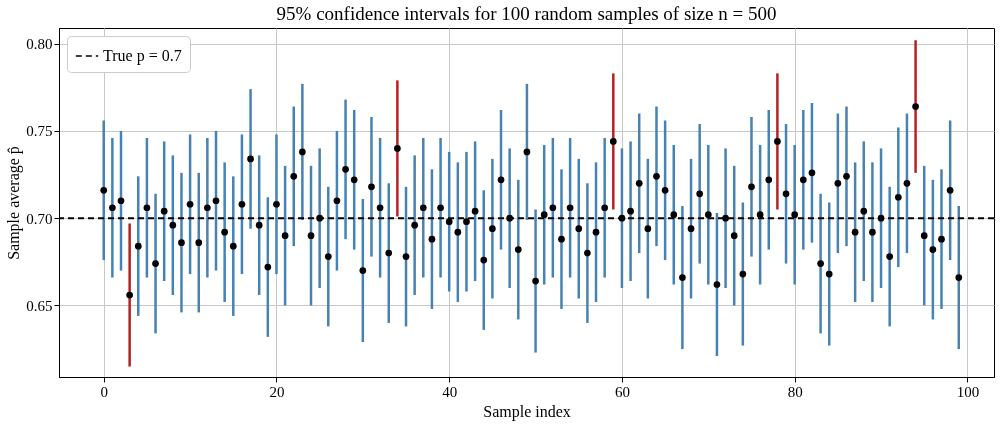  Describe the element at coordinates (527, 411) in the screenshot. I see `x-axis-title: Sample index` at that location.